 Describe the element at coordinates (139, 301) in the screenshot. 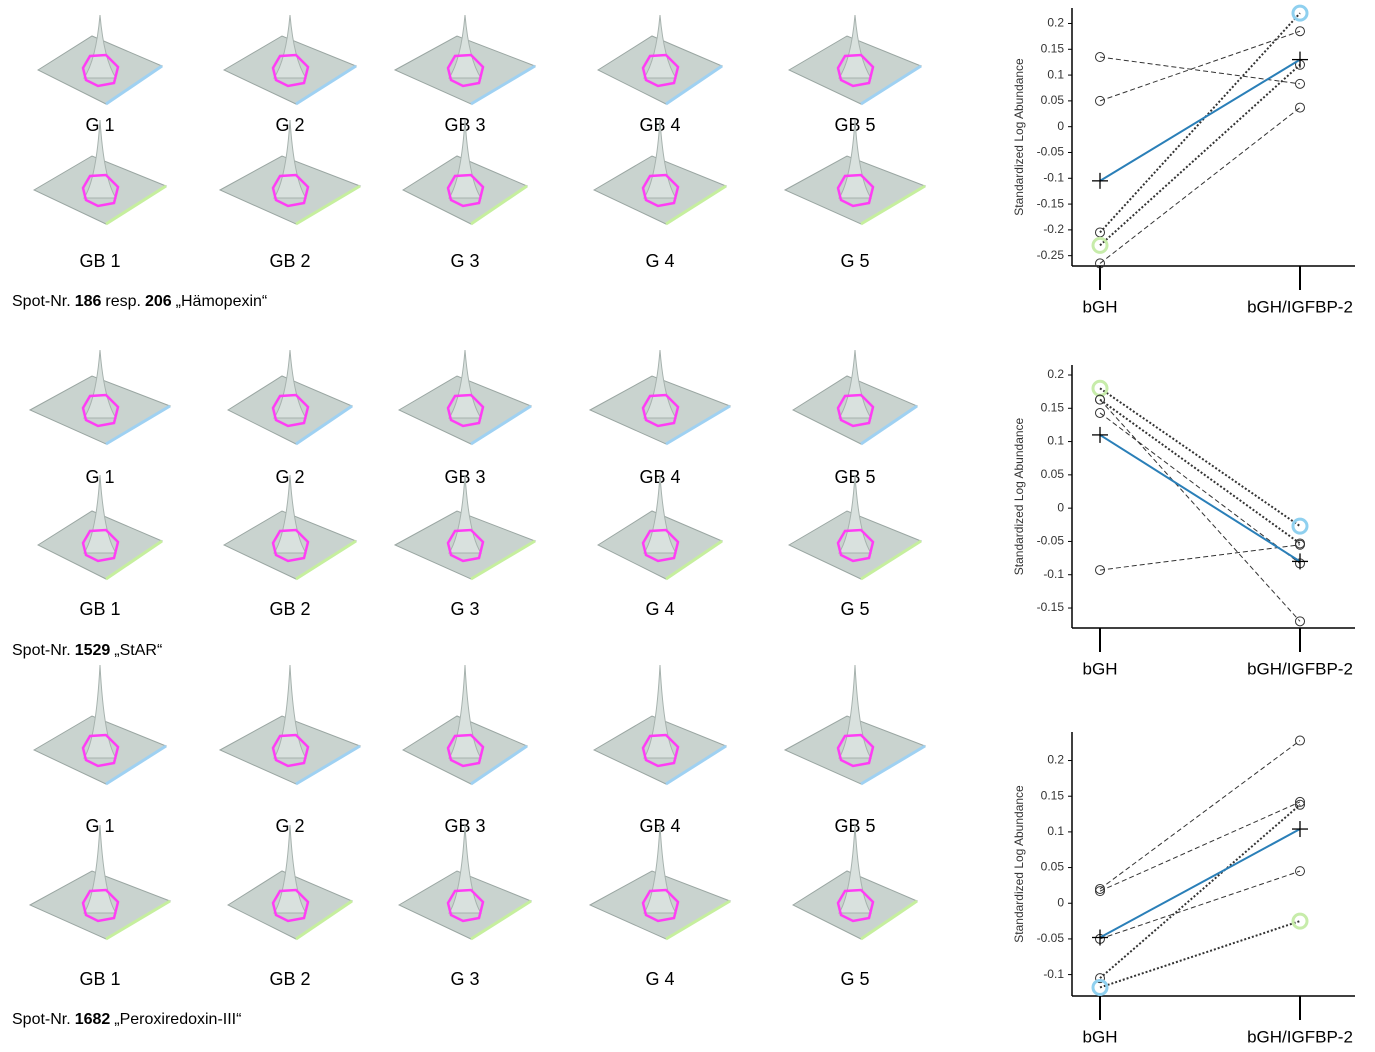

I see `spot-caption: Spot-Nr. 186 resp. 206 „Hämopexin“` at that location.